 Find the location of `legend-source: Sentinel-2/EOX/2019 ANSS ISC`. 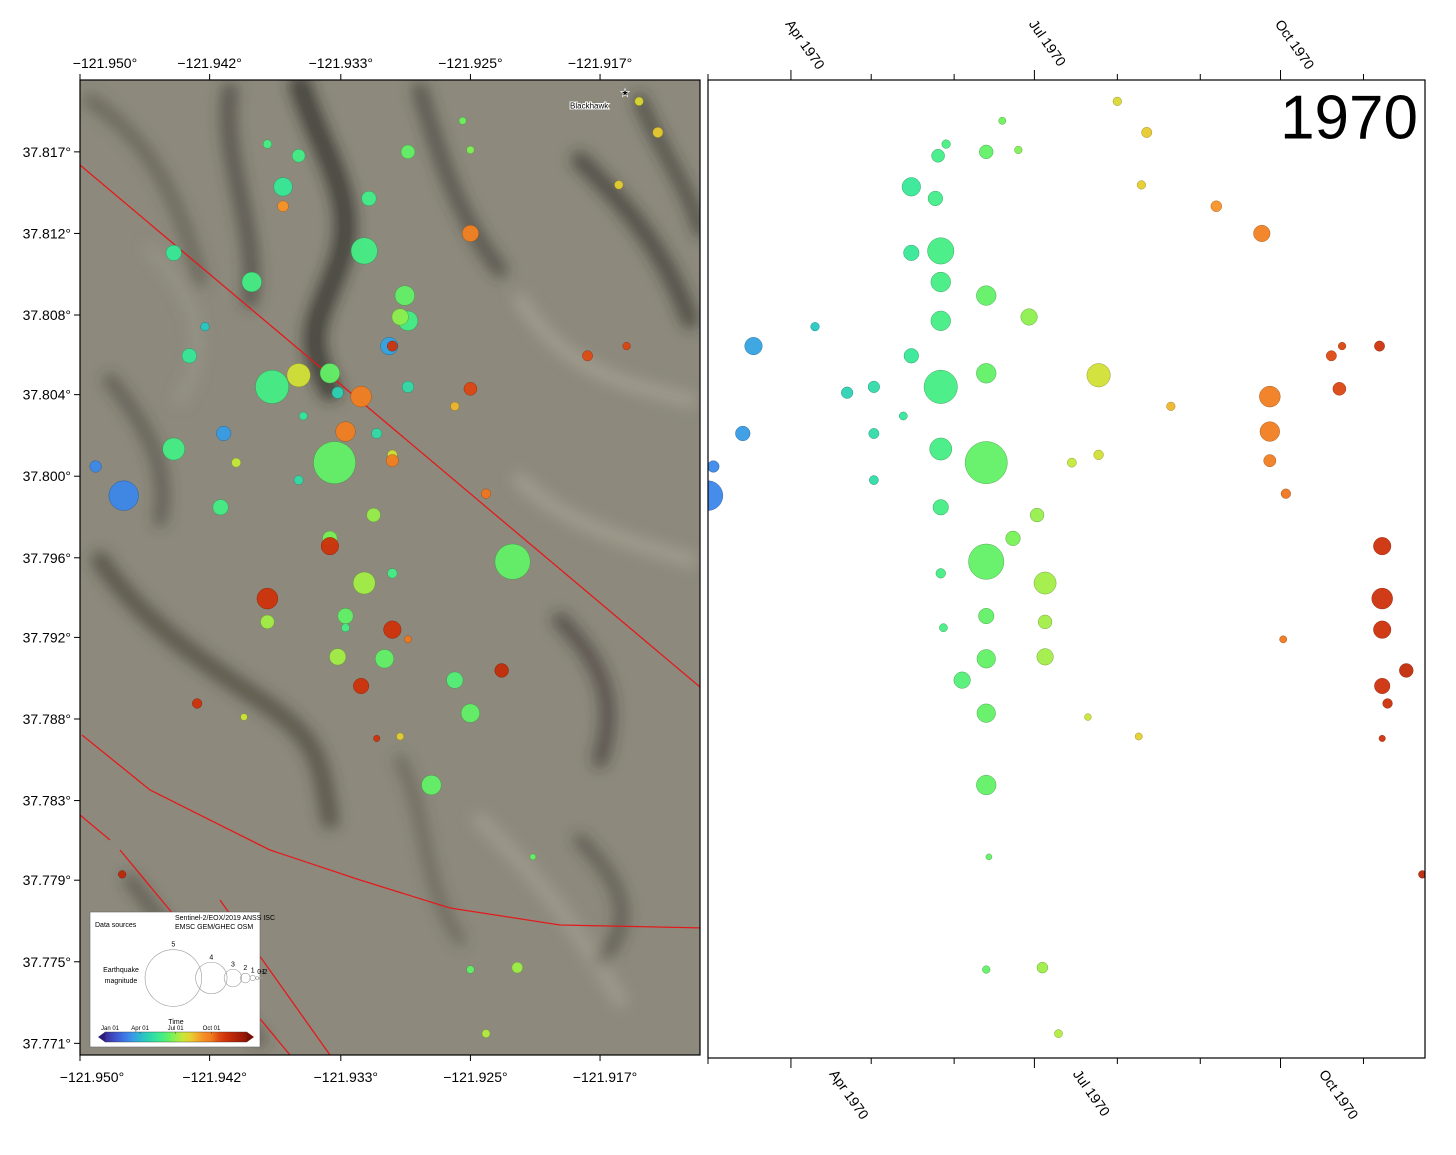

legend-source: Sentinel-2/EOX/2019 ANSS ISC is located at coordinates (225, 918).